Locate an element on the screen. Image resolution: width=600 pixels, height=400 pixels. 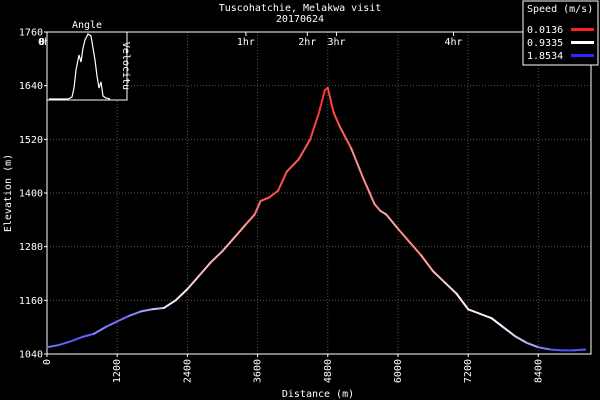
x-tick-label: 0 is located at coordinates (47, 362).